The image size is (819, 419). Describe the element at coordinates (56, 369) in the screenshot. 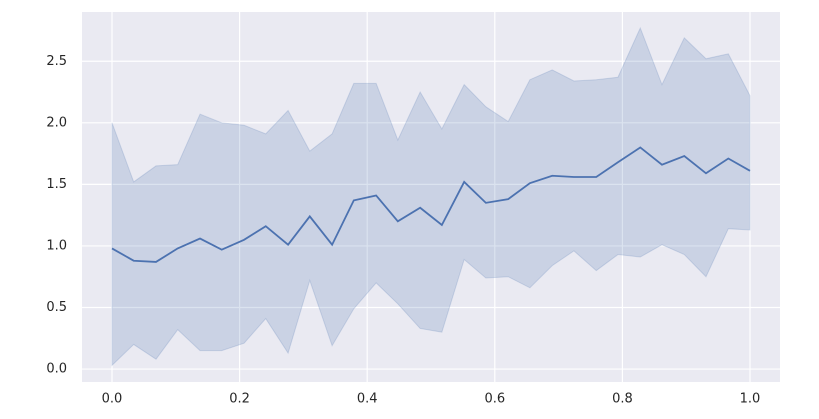

I see `y-tick-label: 0.0` at that location.